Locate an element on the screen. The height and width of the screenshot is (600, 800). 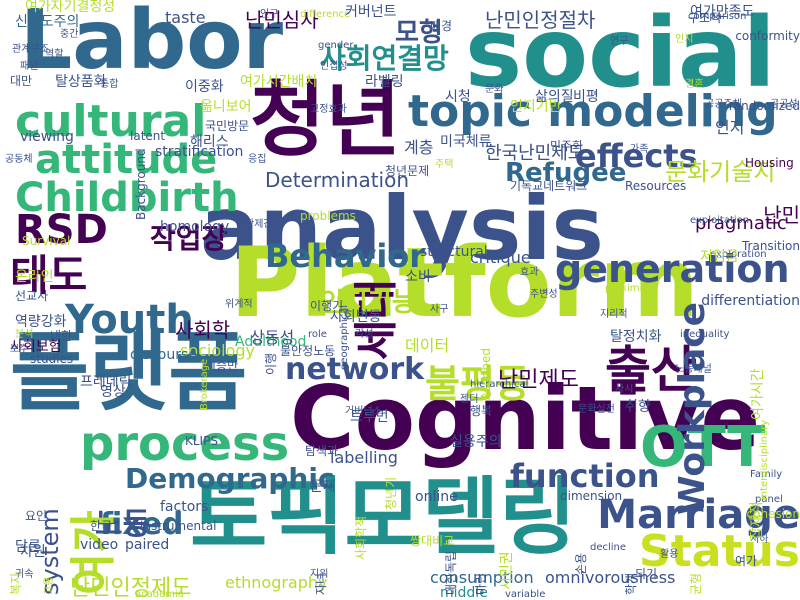
word: network is located at coordinates (355, 369).